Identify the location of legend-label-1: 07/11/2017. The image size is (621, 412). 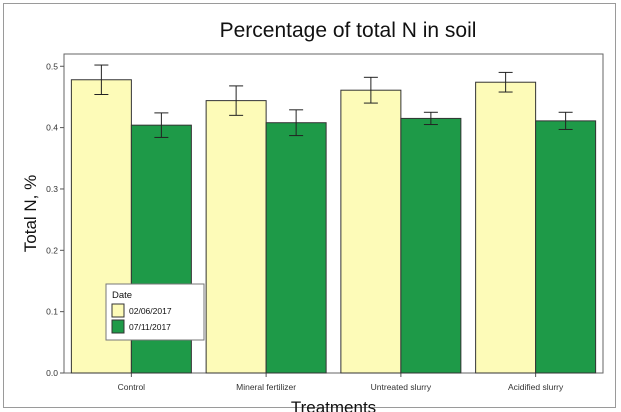
(150, 327).